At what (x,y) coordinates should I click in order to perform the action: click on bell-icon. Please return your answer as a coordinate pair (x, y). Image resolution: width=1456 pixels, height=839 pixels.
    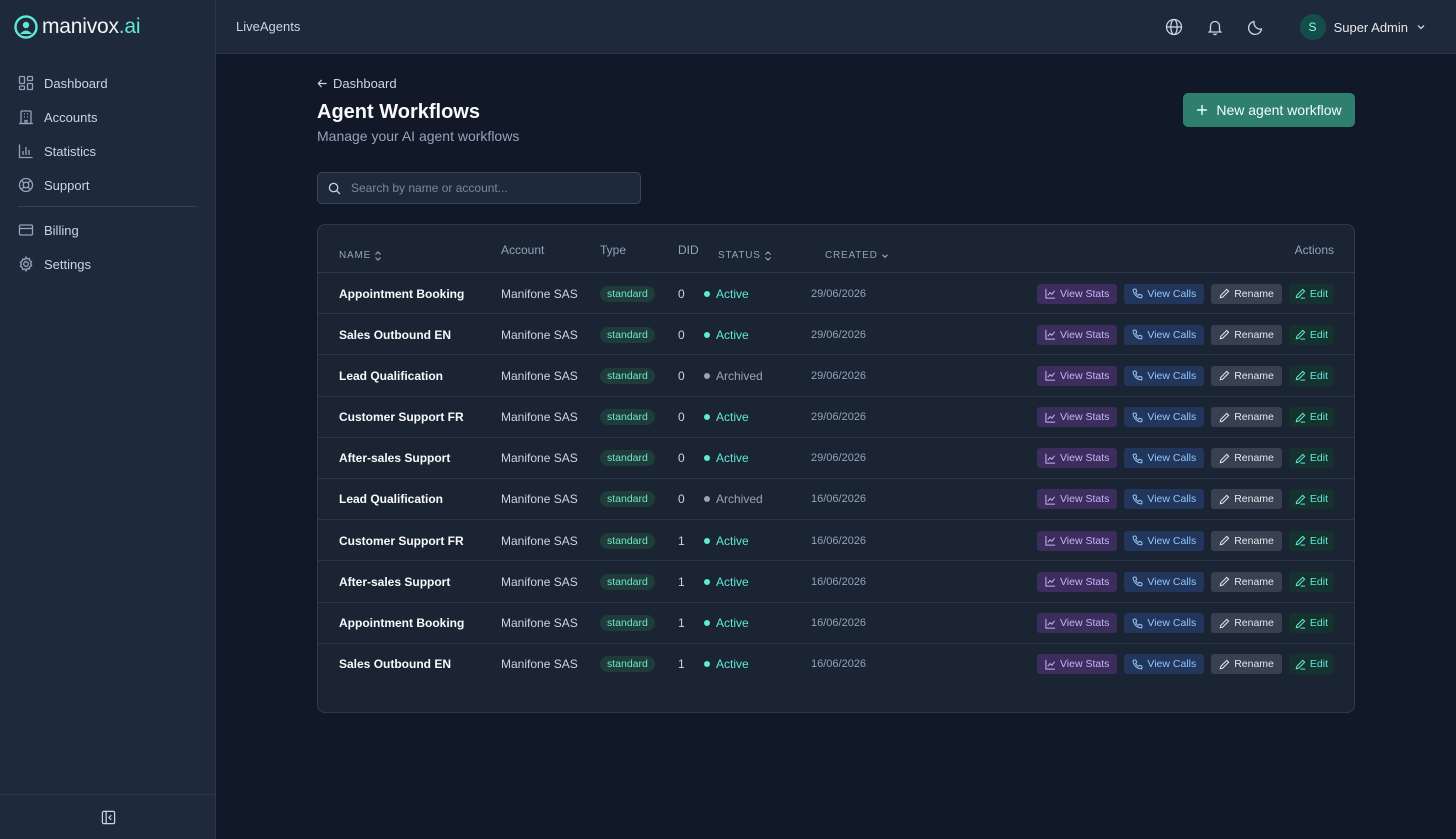
    Looking at the image, I should click on (1215, 27).